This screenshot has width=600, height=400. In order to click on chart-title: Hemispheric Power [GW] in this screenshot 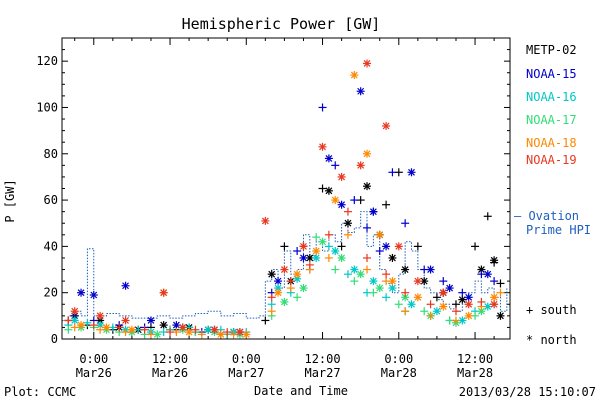, I will do `click(281, 24)`.